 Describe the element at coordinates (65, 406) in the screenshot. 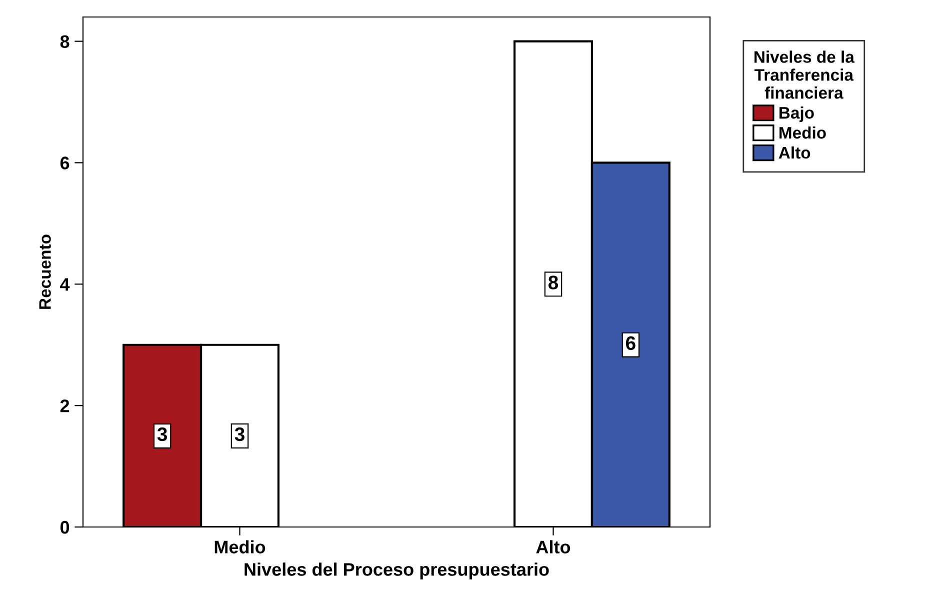

I see `y-tick-label: 2` at that location.